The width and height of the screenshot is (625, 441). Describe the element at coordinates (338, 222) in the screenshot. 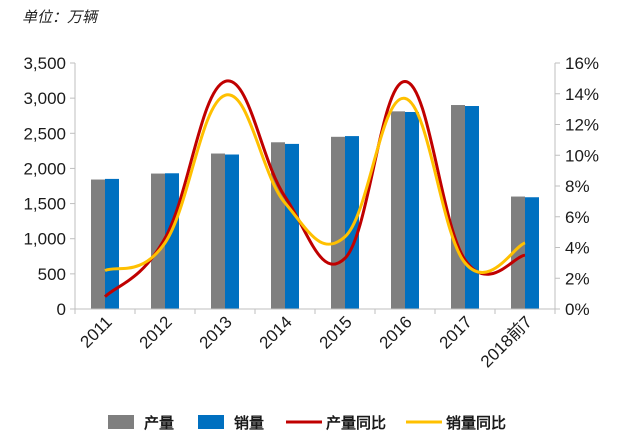

I see `bar-产量-2015` at that location.